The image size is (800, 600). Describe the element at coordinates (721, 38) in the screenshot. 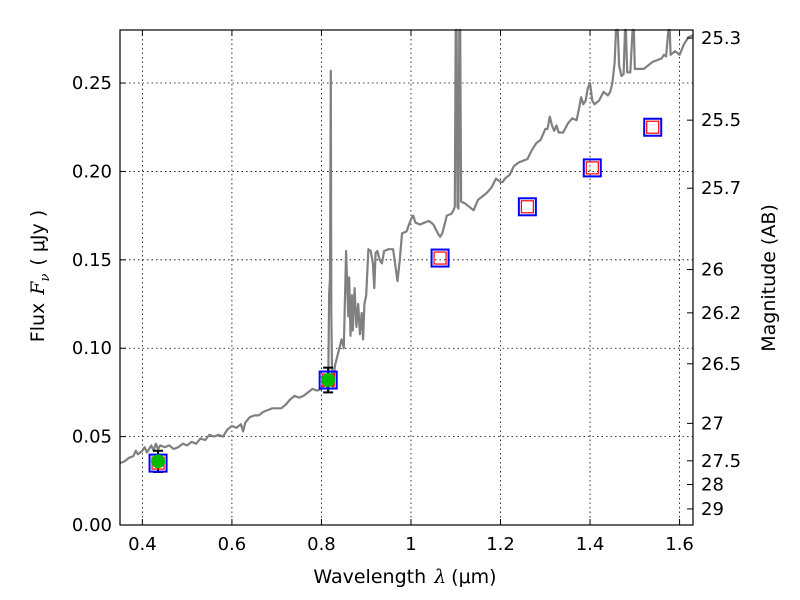

I see `right-tick-label: 25.3` at that location.